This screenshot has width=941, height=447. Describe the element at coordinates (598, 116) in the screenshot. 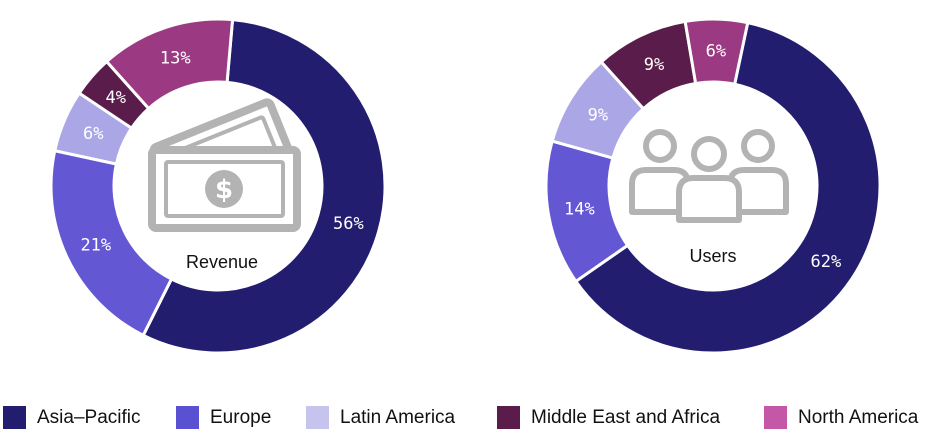

I see `data-label-latin-america: 9%` at that location.